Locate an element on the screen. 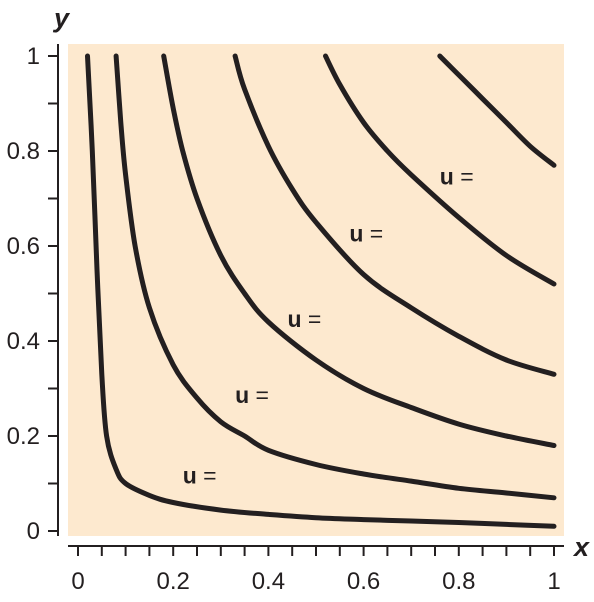 The image size is (594, 602). y-tick-label: 0.4 is located at coordinates (23, 341).